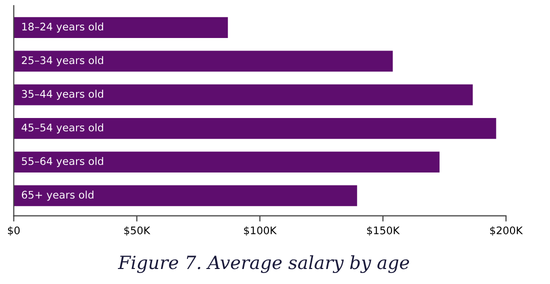 The width and height of the screenshot is (550, 284). What do you see at coordinates (260, 231) in the screenshot?
I see `x-tick-label: $100K` at bounding box center [260, 231].